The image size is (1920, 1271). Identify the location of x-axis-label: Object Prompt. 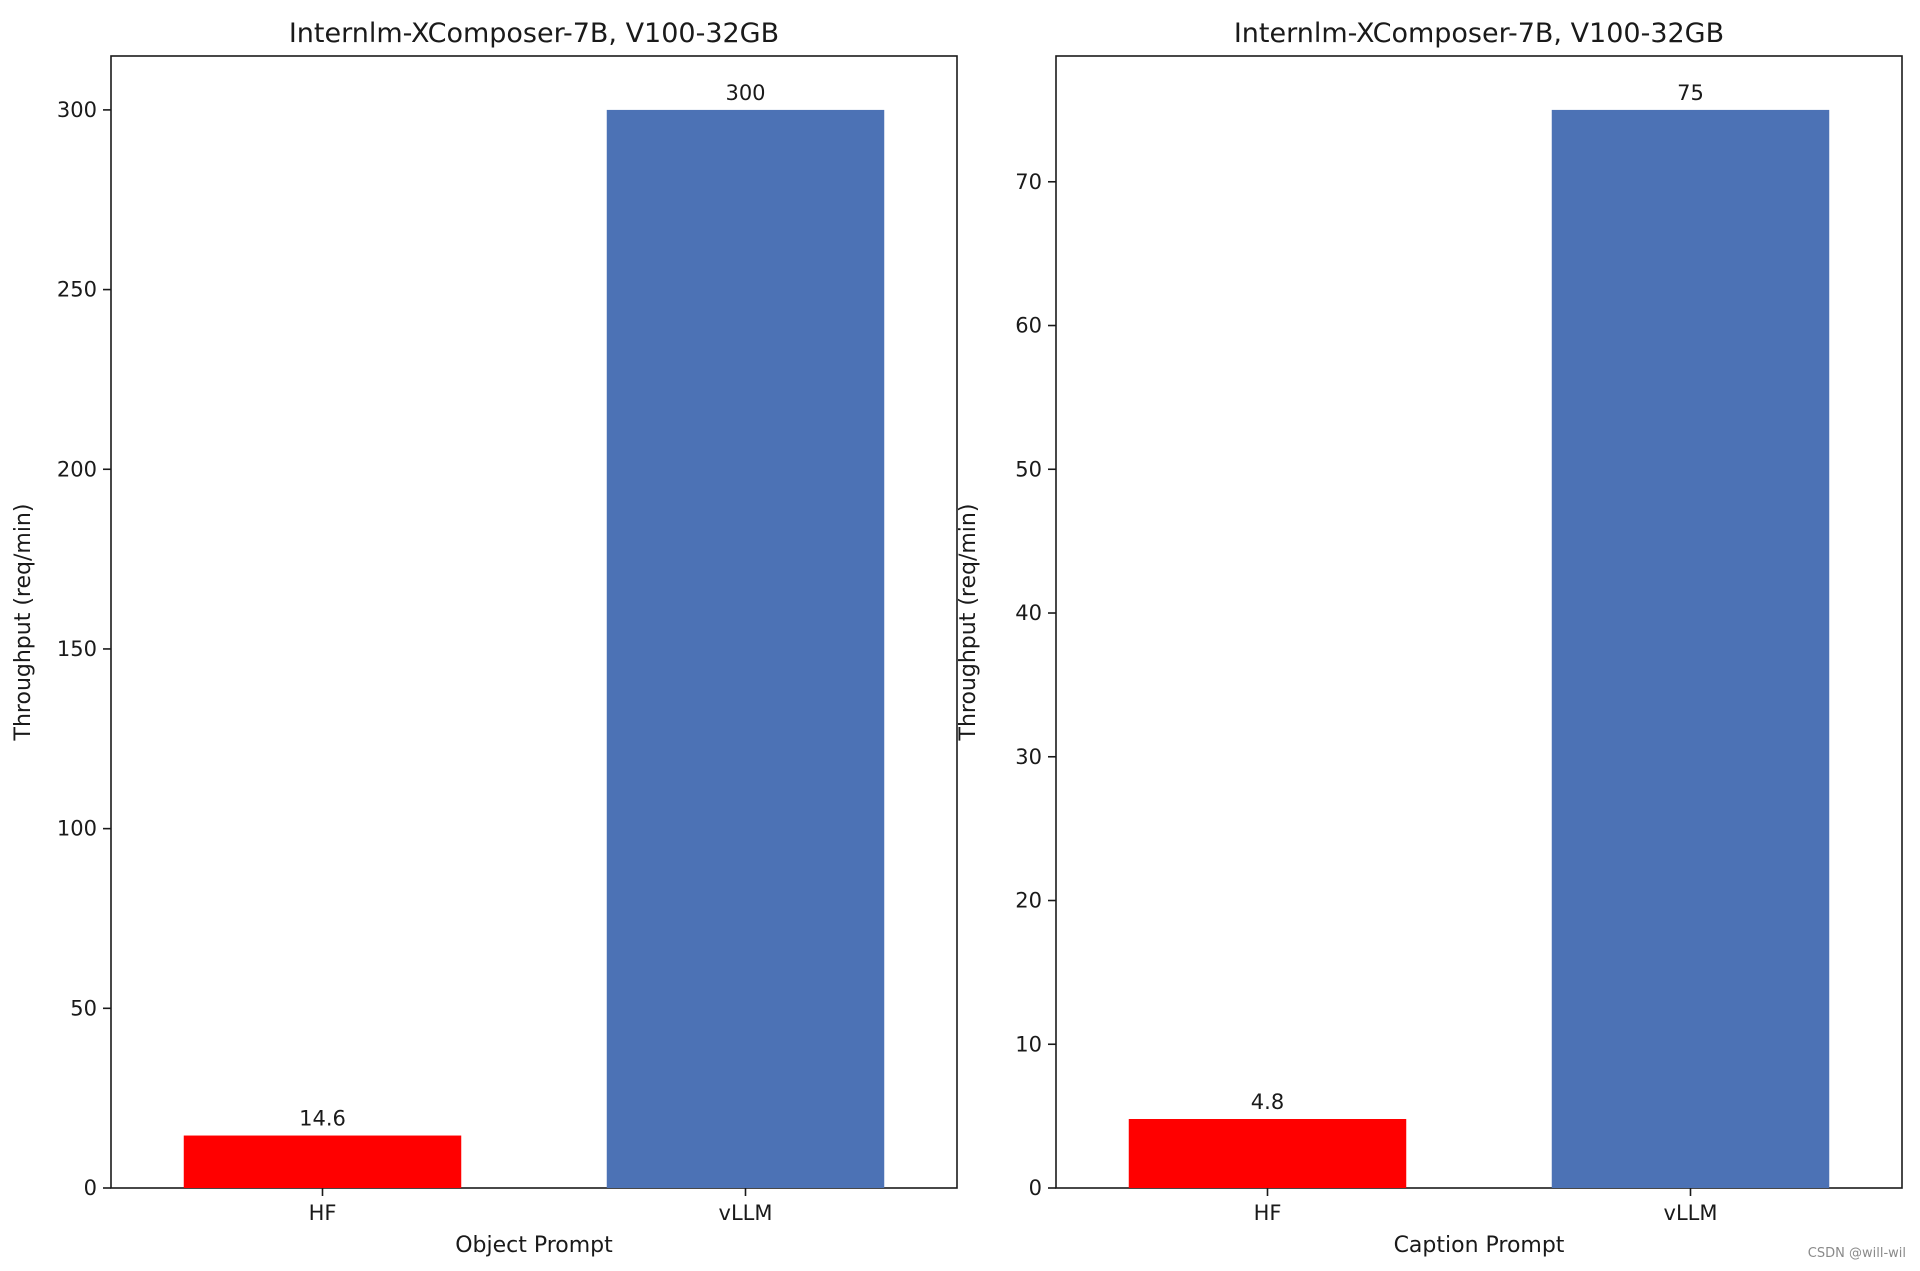
(534, 1245).